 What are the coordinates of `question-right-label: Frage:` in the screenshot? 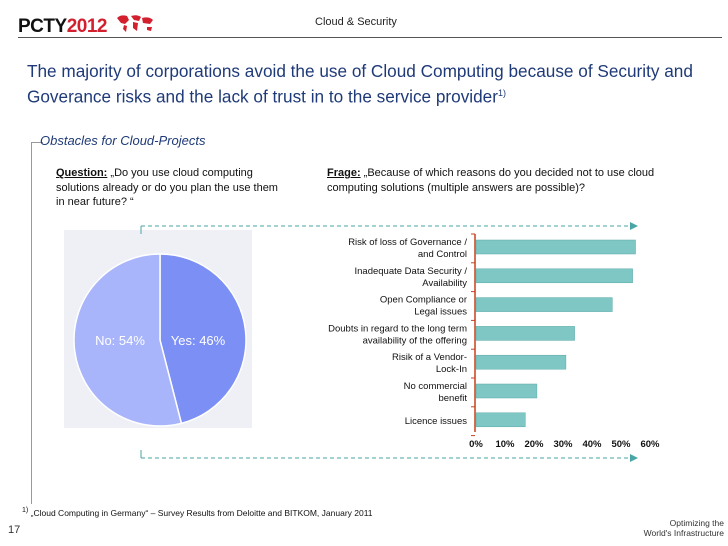 It's located at (344, 173).